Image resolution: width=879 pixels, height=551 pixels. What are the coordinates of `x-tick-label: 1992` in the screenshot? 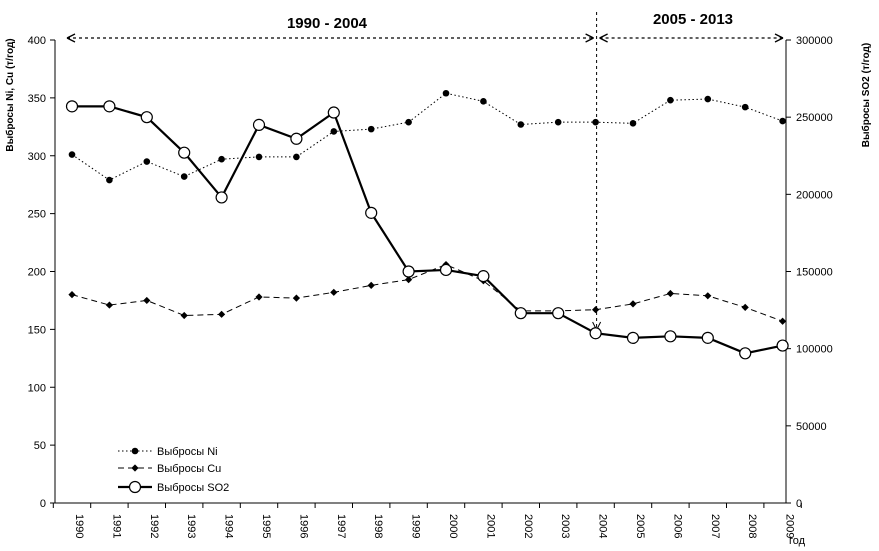 It's located at (154, 526).